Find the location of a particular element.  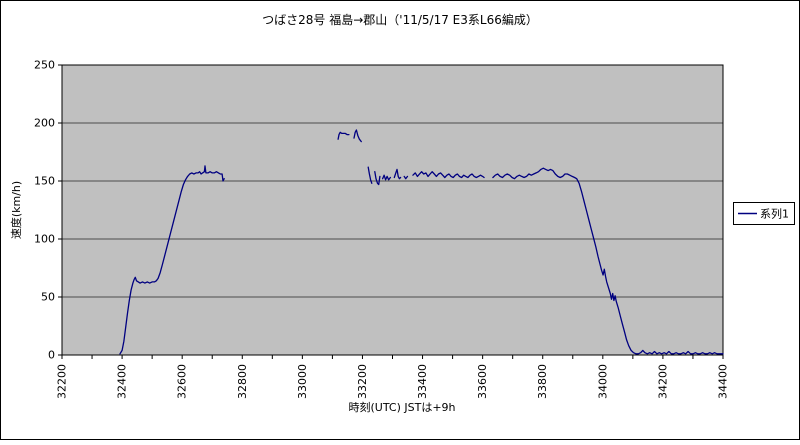

x-tick-label: 33800 is located at coordinates (542, 381).